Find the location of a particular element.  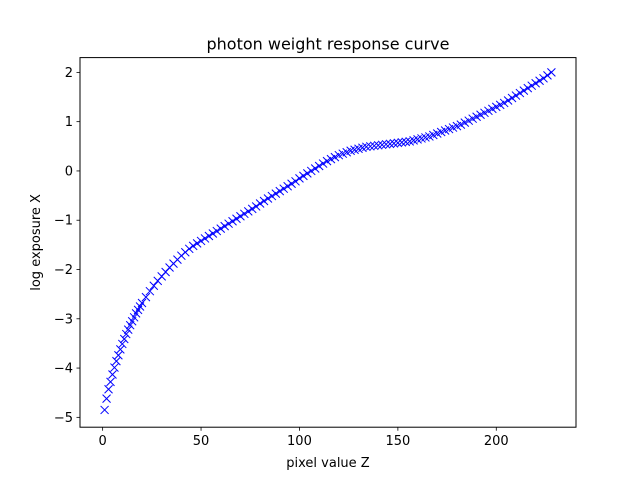

y-tick-label: −4 is located at coordinates (63, 369).